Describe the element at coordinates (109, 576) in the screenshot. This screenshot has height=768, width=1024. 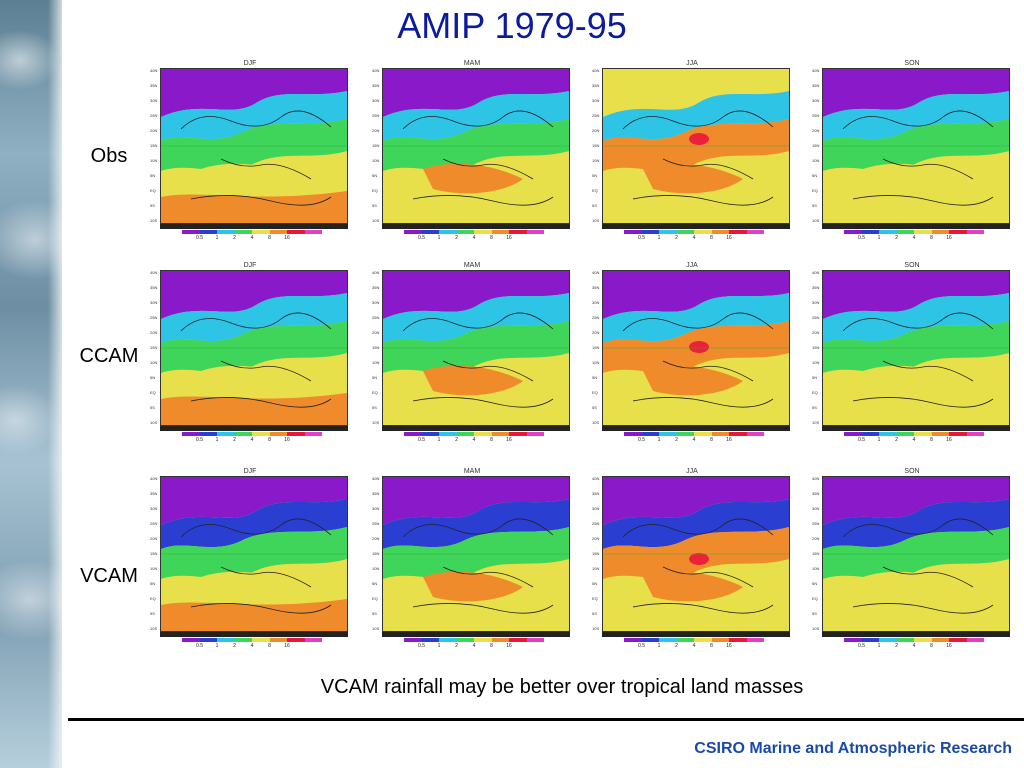
I see `row-label-vcam: VCAM` at that location.